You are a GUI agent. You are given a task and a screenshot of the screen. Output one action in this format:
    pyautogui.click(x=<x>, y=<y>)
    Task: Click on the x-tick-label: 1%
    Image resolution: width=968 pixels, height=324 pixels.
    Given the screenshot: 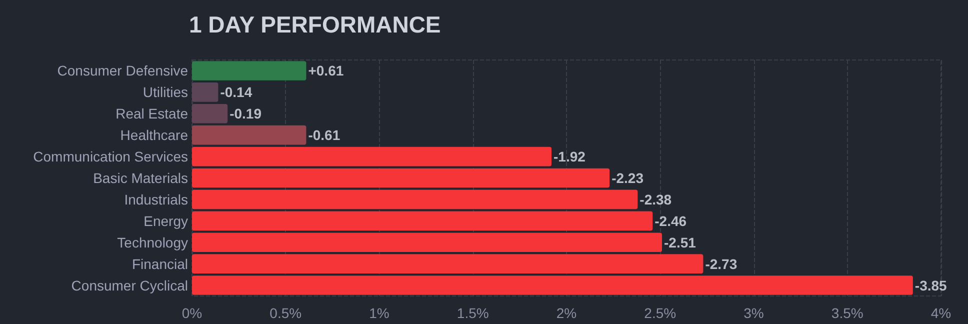 What is the action you would take?
    pyautogui.click(x=379, y=313)
    